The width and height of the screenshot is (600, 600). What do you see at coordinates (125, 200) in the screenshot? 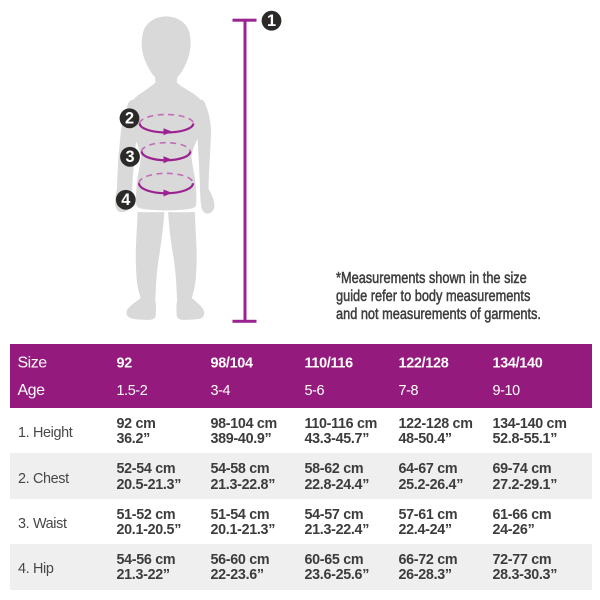
I see `svg-text: 4` at bounding box center [125, 200].